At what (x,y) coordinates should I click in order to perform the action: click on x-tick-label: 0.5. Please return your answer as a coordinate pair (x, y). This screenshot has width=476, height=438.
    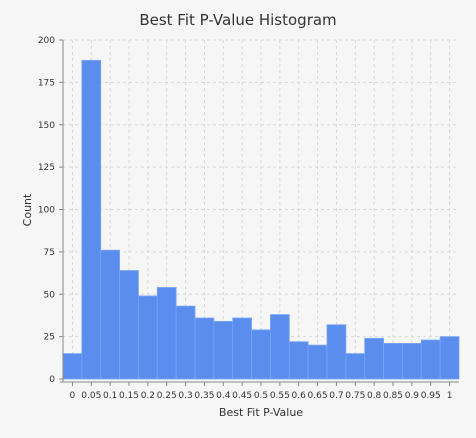
    Looking at the image, I should click on (261, 396).